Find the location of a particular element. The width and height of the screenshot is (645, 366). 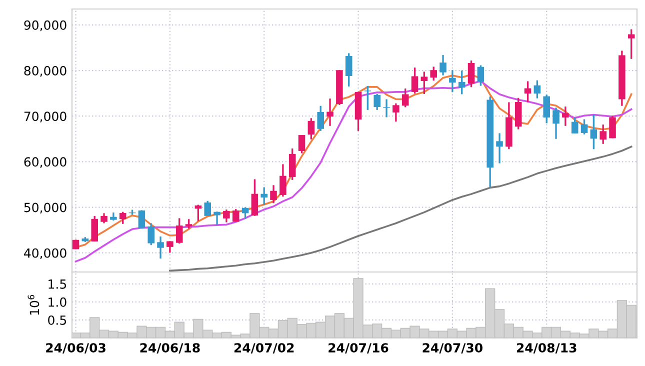

y-tick-label: 80,000 is located at coordinates (45, 71).